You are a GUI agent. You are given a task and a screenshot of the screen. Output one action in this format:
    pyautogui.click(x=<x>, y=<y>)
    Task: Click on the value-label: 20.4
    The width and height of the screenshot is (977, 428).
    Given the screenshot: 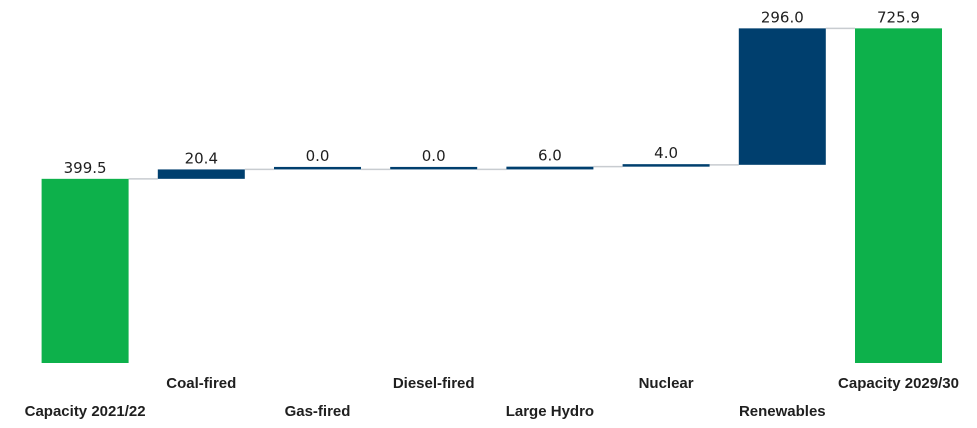 What is the action you would take?
    pyautogui.click(x=201, y=158)
    